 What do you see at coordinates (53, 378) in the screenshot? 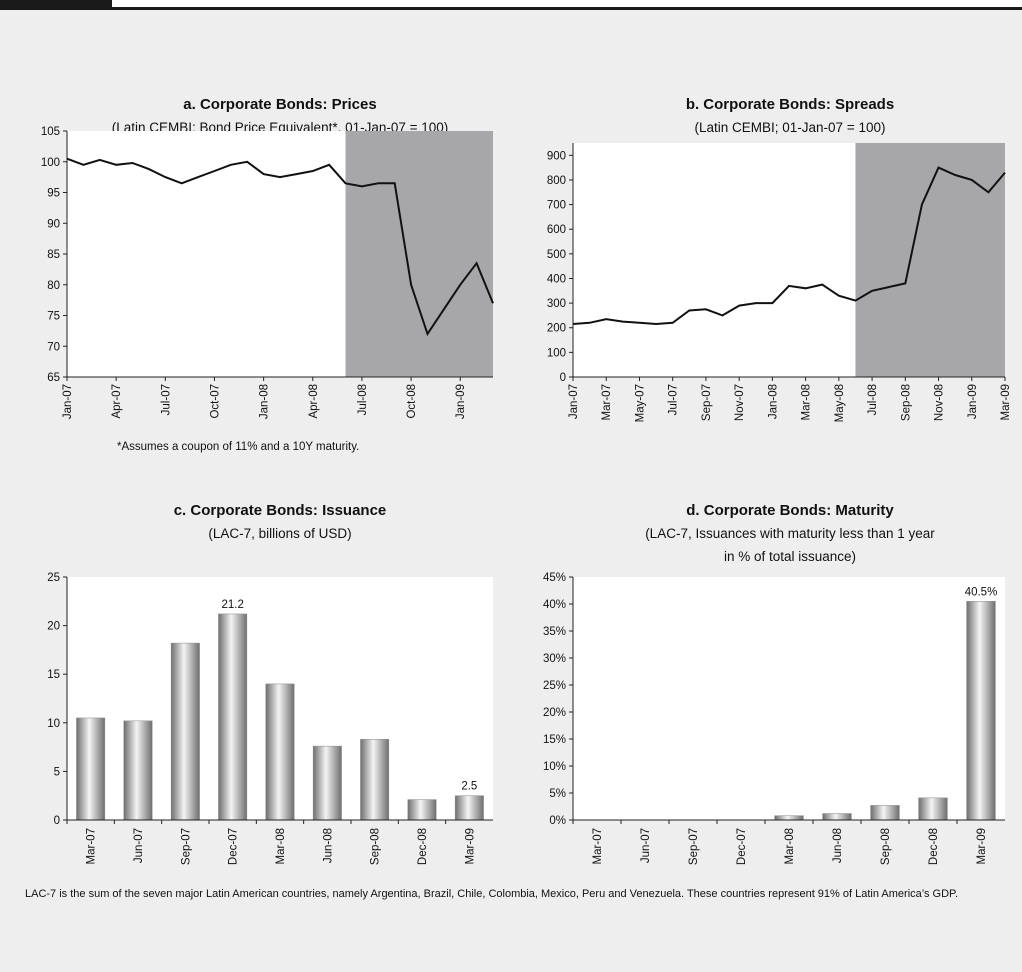
I see `y-tick-label: 65` at bounding box center [53, 378].